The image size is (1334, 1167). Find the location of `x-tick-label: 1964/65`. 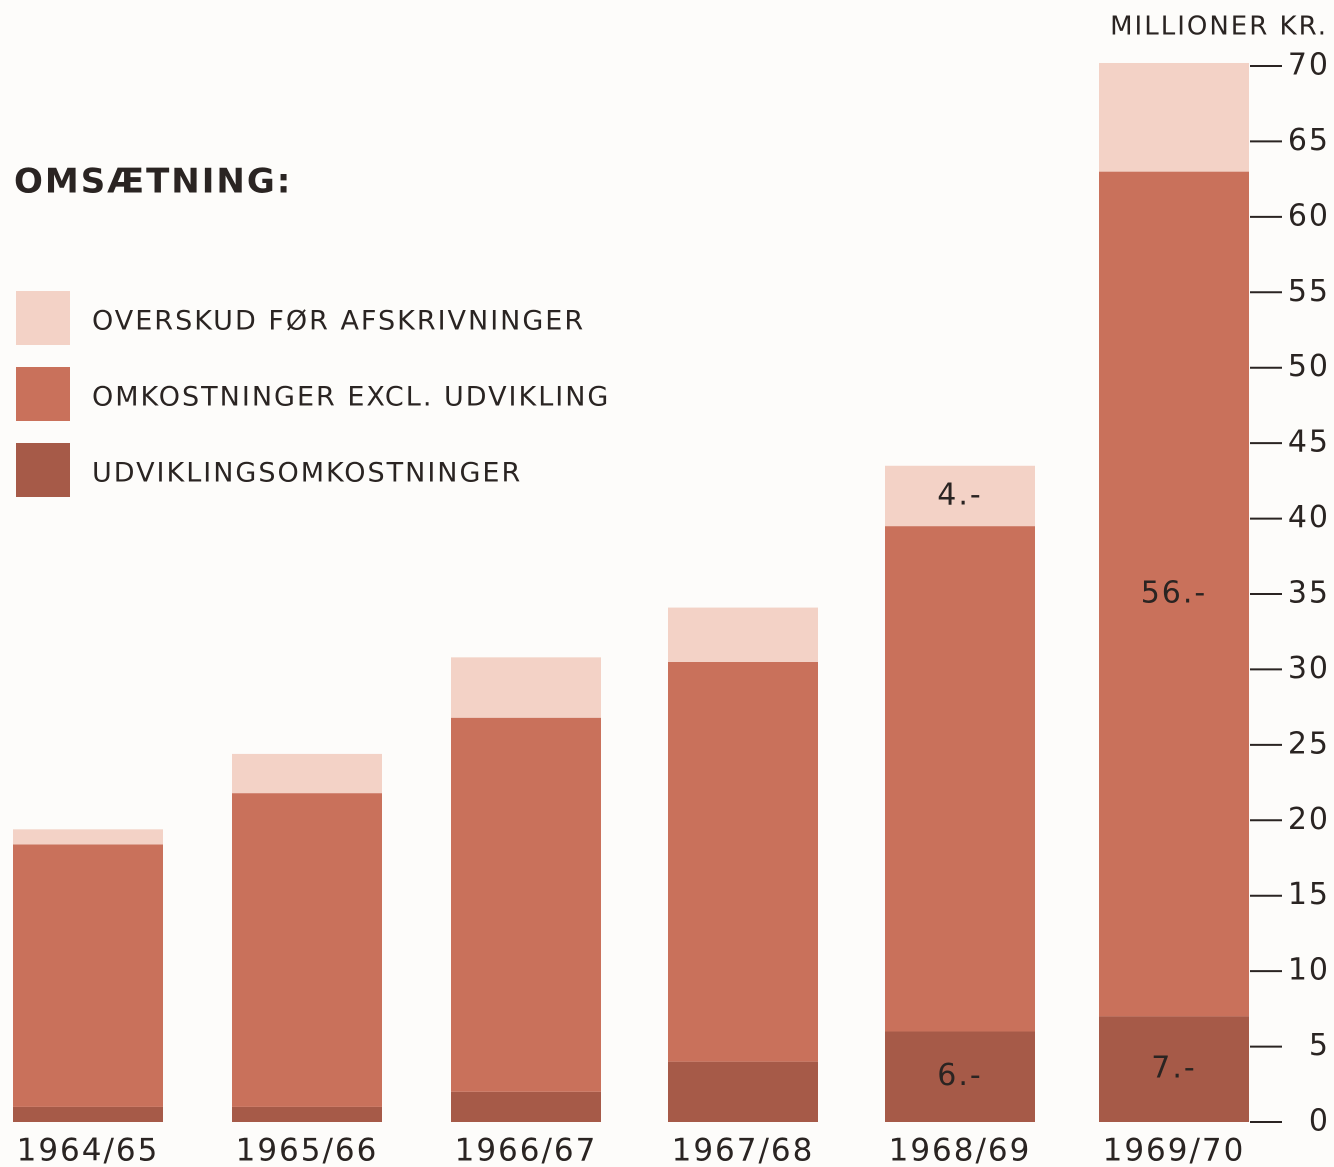

x-tick-label: 1964/65 is located at coordinates (88, 1150).